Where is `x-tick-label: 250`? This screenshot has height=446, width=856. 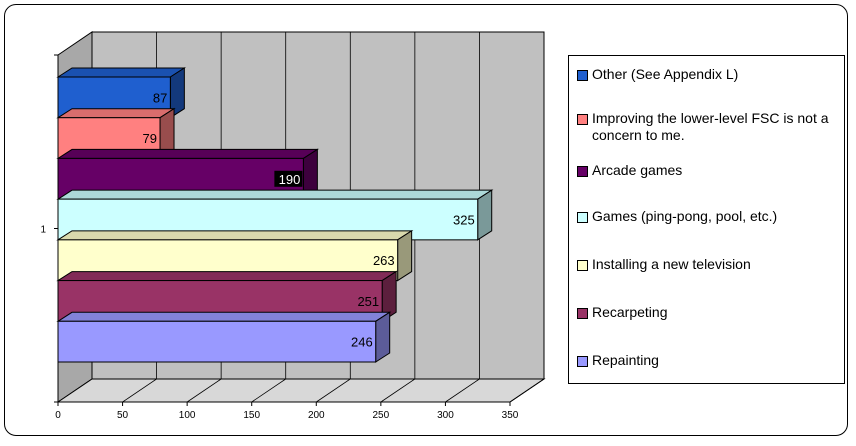 x-tick-label: 250 is located at coordinates (381, 415).